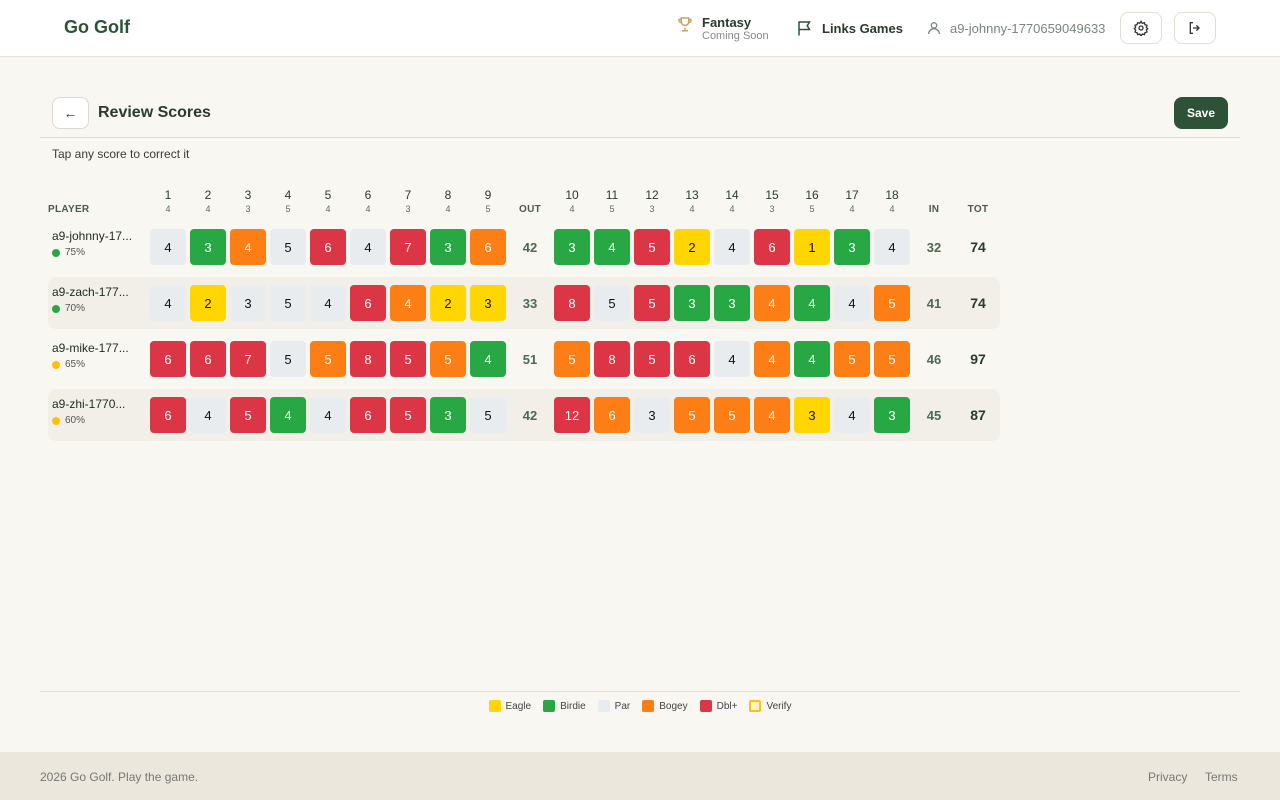  Describe the element at coordinates (1028, 28) in the screenshot. I see `username: a9-johnny-1770659049633` at that location.